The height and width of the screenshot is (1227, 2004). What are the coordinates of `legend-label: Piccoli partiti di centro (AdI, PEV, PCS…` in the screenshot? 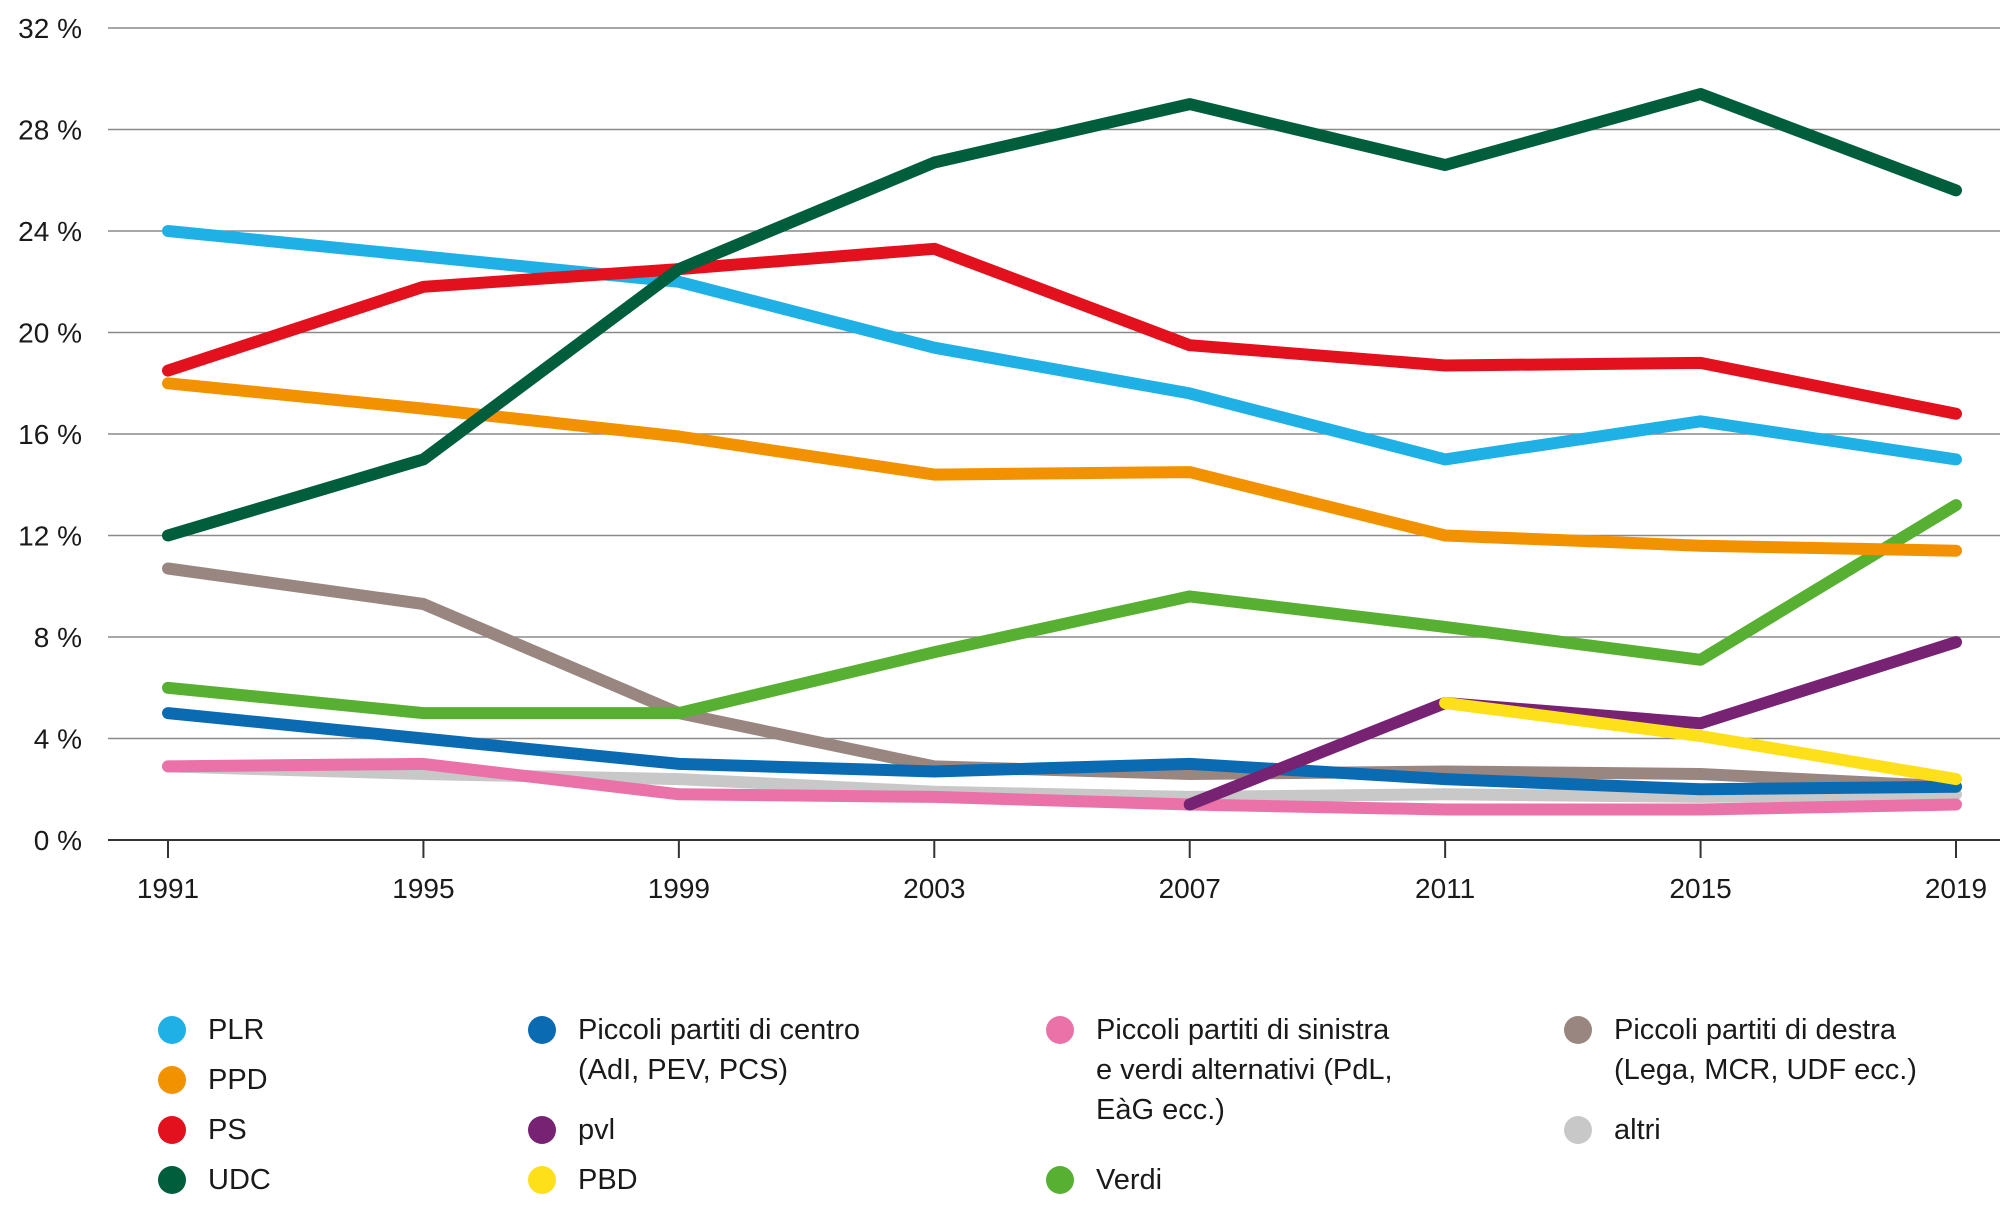 It's located at (719, 1050).